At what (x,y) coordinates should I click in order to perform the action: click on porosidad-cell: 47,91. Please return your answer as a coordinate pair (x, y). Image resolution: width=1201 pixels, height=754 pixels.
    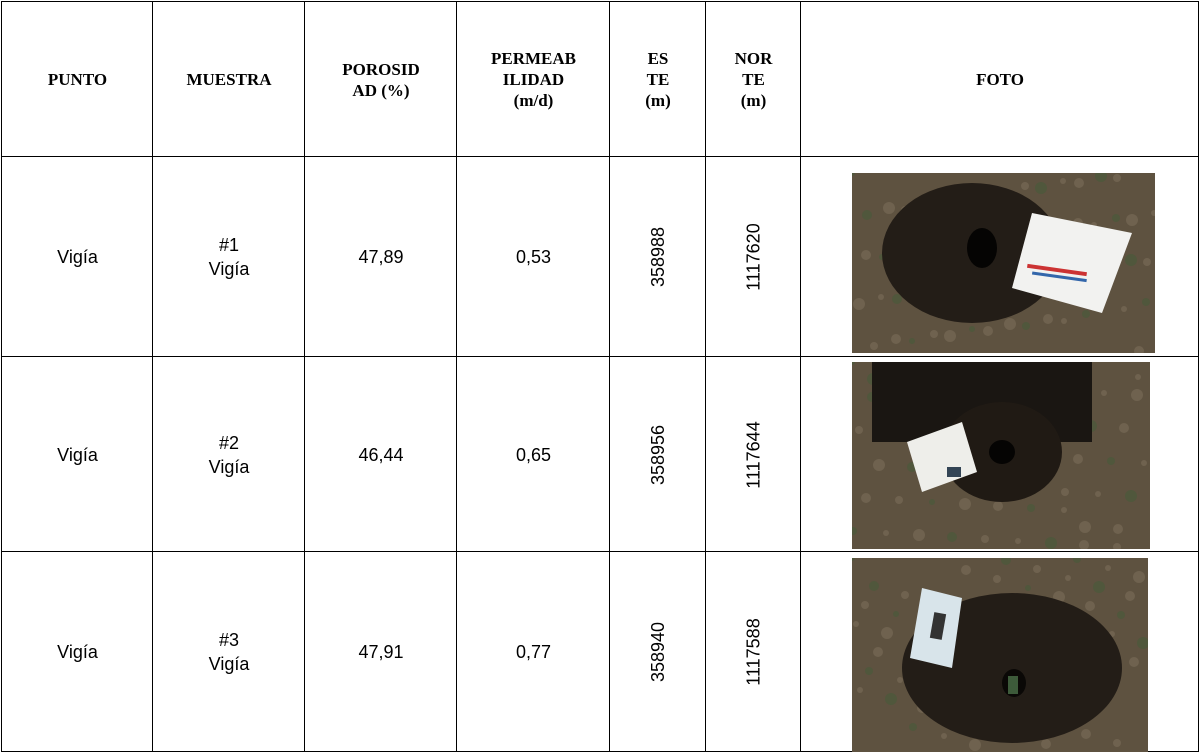
    Looking at the image, I should click on (381, 652).